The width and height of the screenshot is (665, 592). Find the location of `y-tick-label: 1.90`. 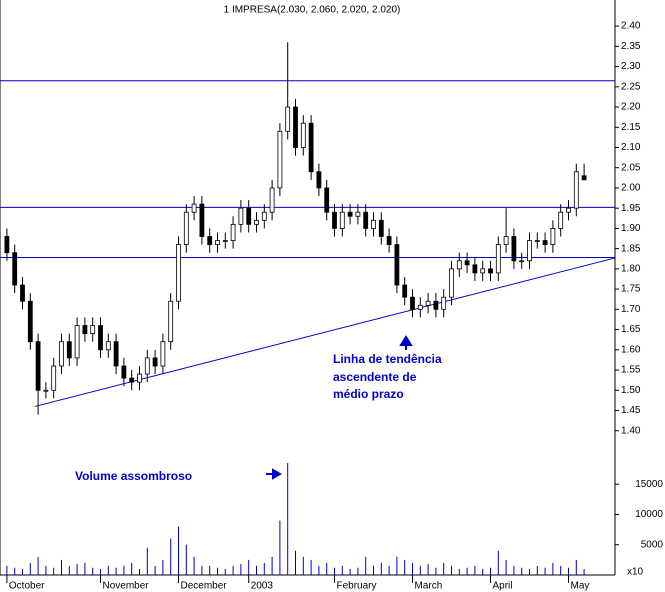

y-tick-label: 1.90 is located at coordinates (631, 228).